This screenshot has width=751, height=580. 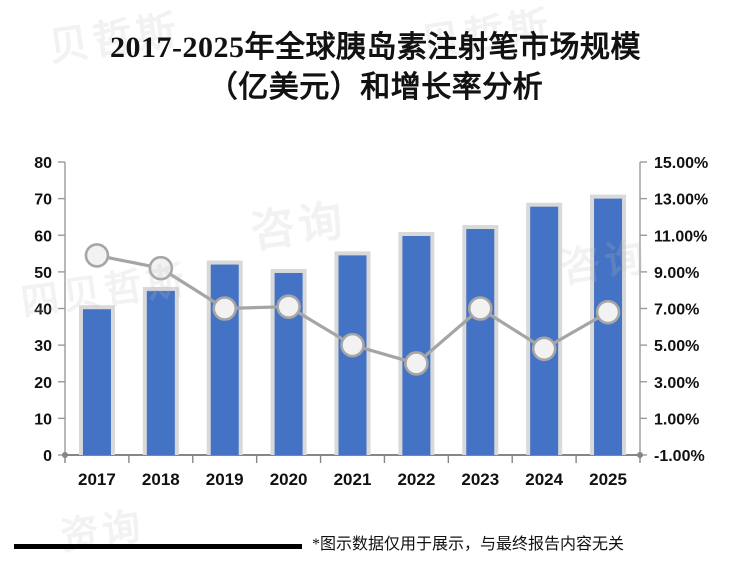 I want to click on left-axis-tick-labels: 0 10 20 30 40 50 60 70 80, so click(x=43, y=310).